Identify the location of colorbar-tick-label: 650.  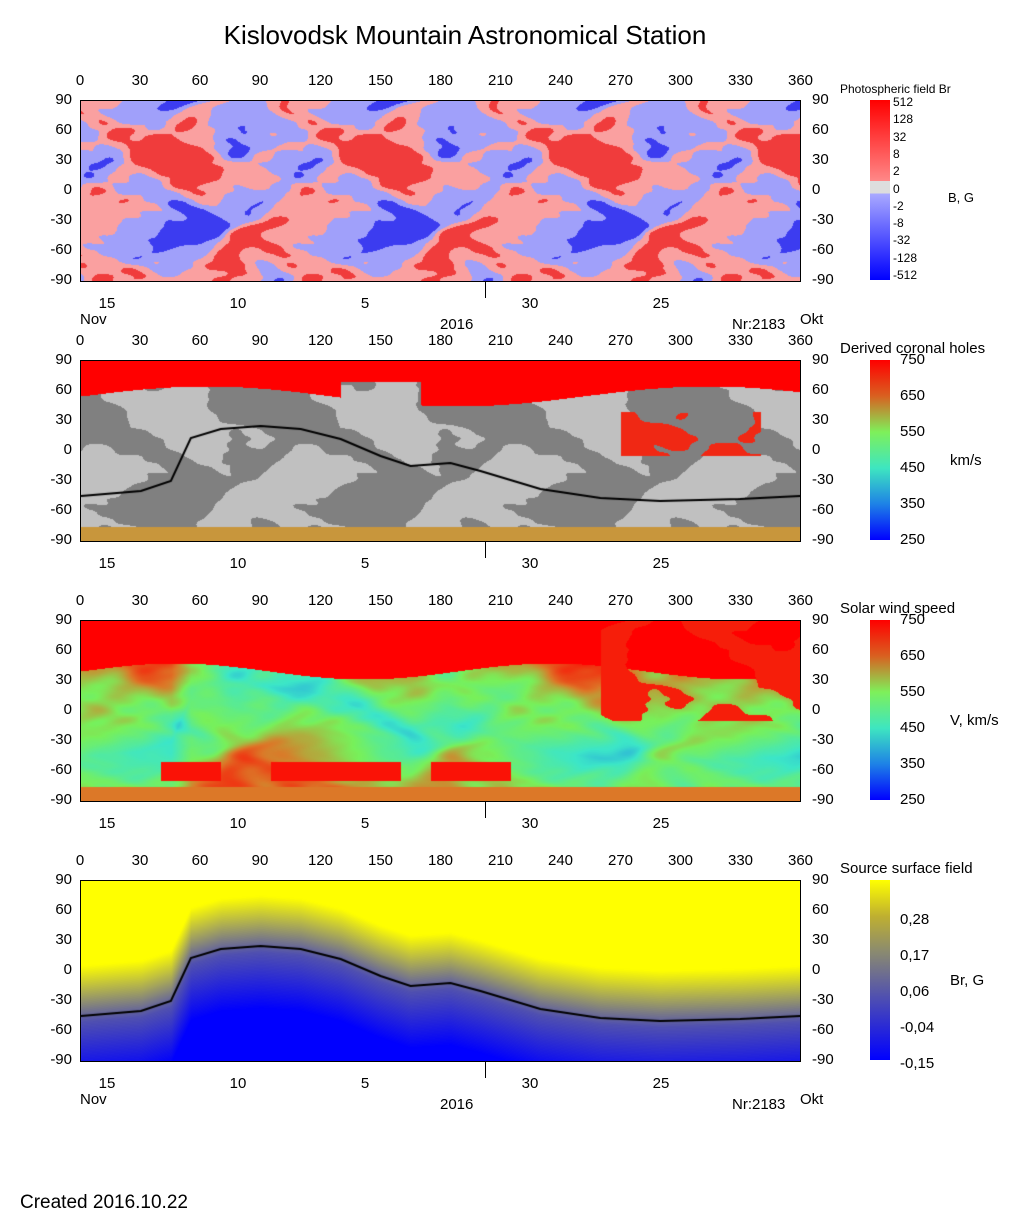
(913, 395).